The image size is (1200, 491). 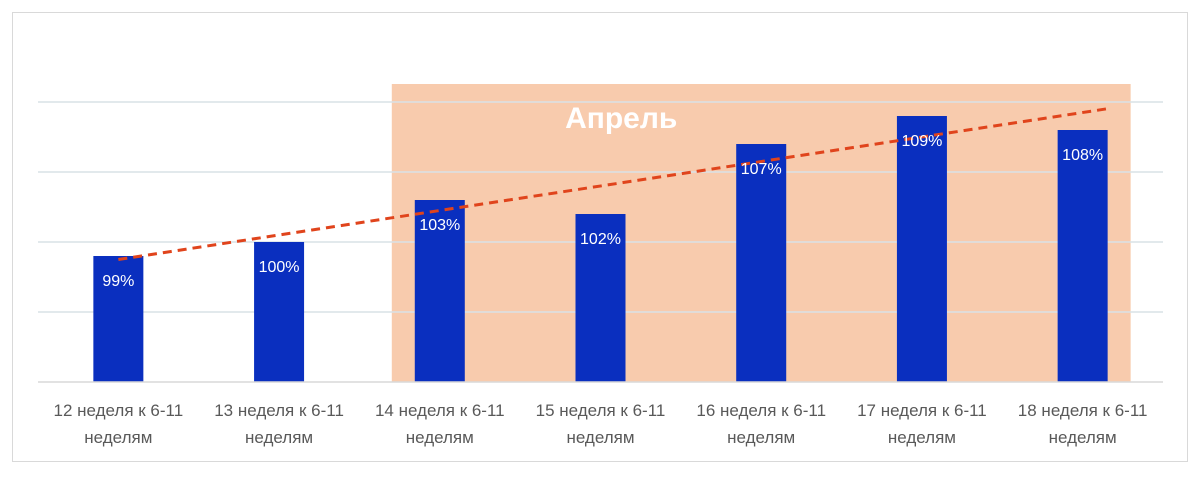 I want to click on band-label: Апрель, so click(x=621, y=118).